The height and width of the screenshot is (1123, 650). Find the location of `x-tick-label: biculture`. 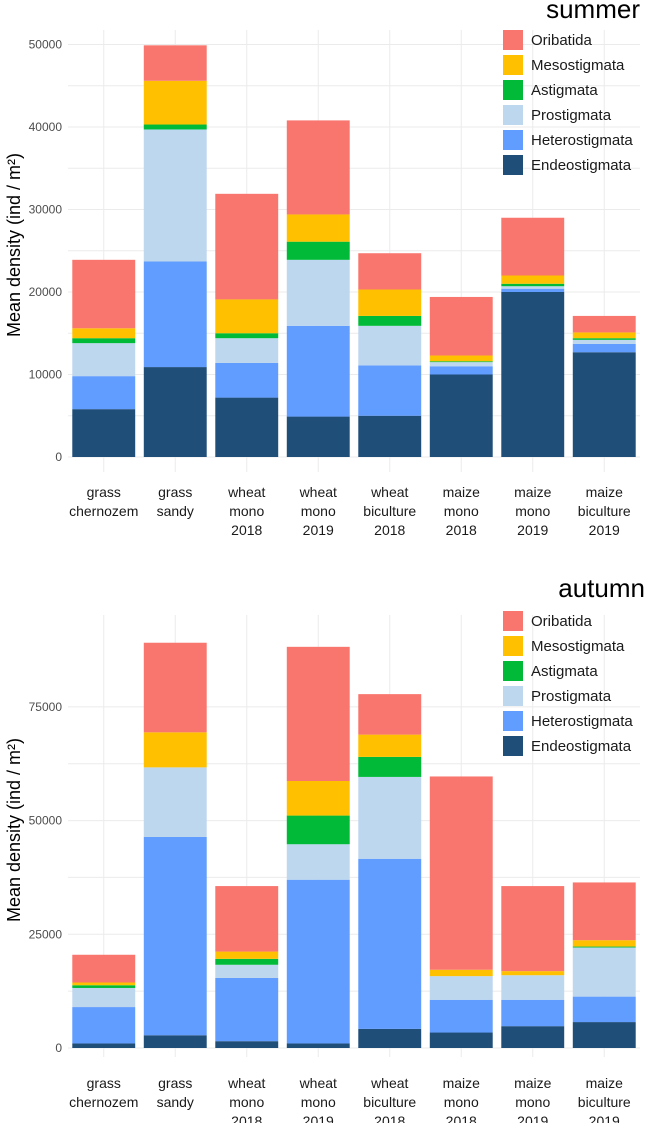

x-tick-label: biculture is located at coordinates (604, 1102).